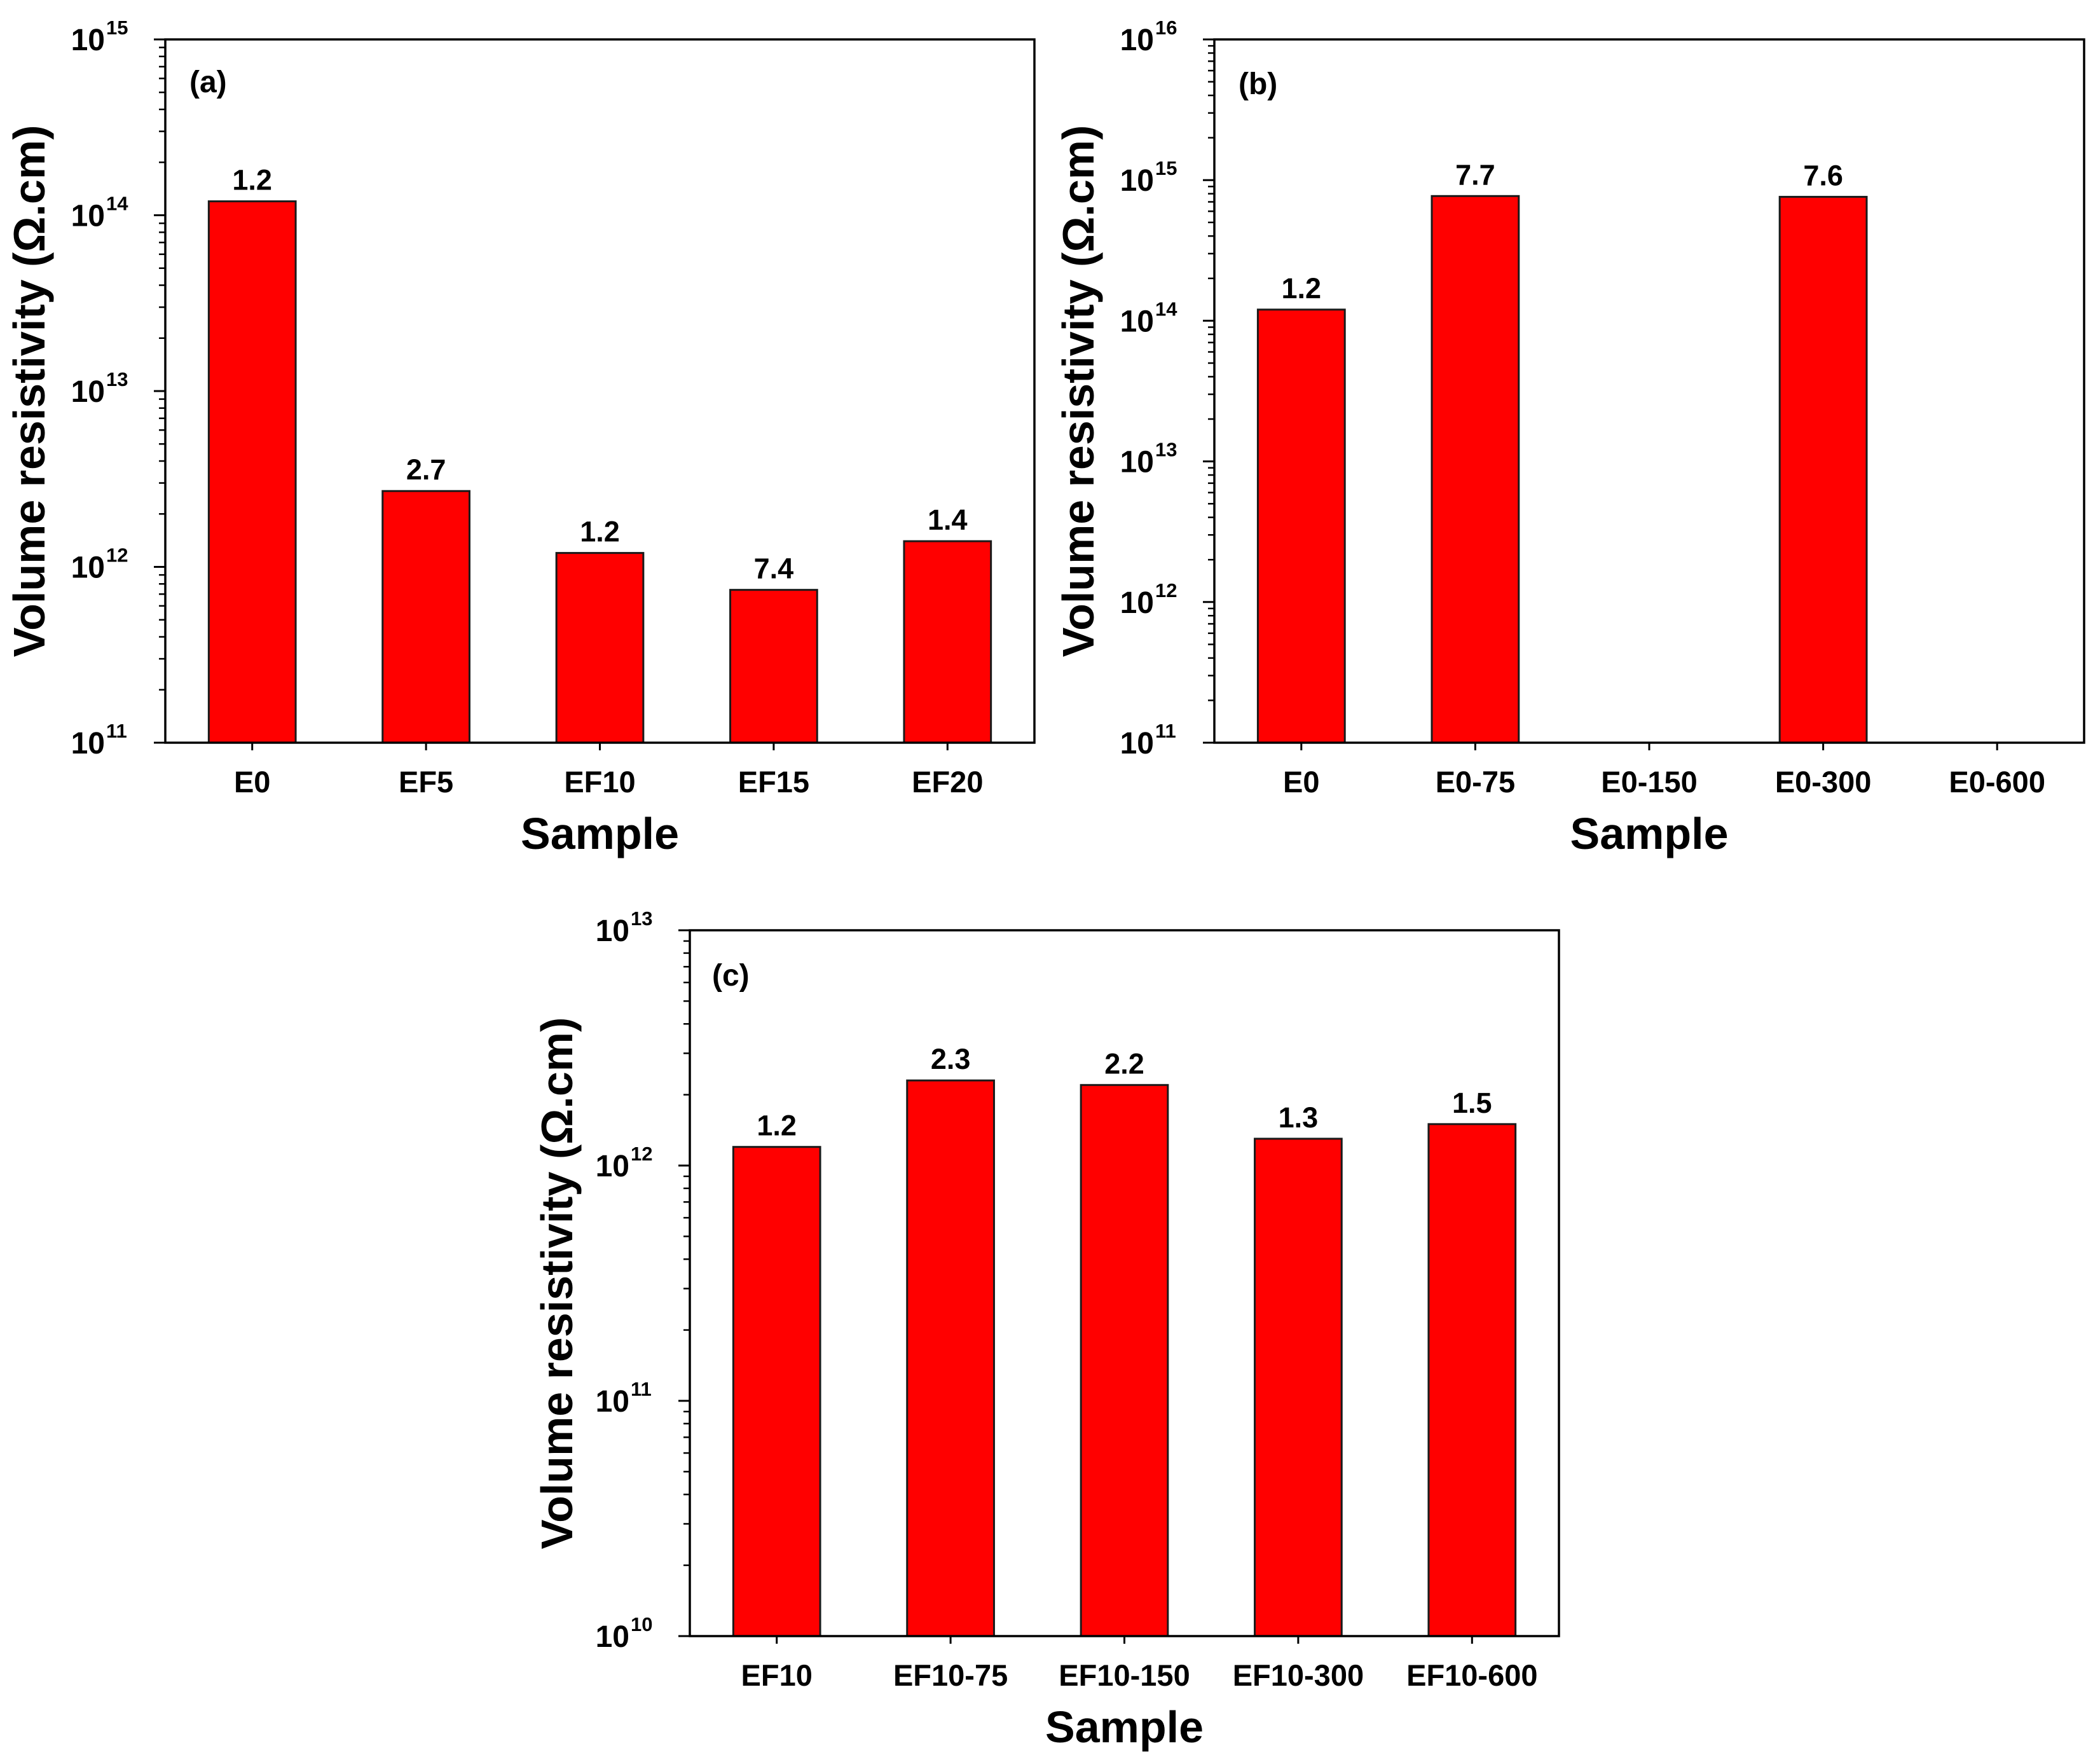 The image size is (2100, 1755). Describe the element at coordinates (774, 569) in the screenshot. I see `value-label-ef15: 7.4` at that location.